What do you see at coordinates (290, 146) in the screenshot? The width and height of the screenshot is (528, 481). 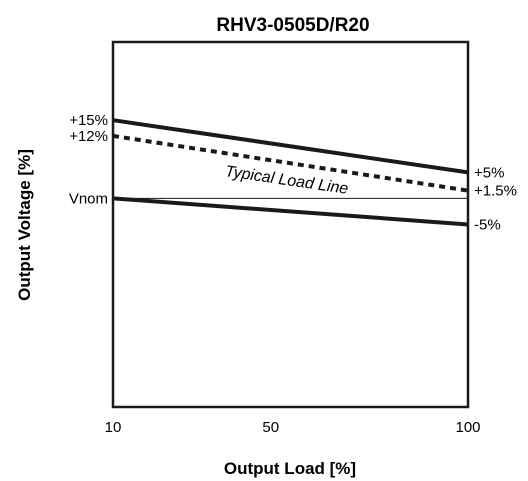 I see `series-line-upper` at bounding box center [290, 146].